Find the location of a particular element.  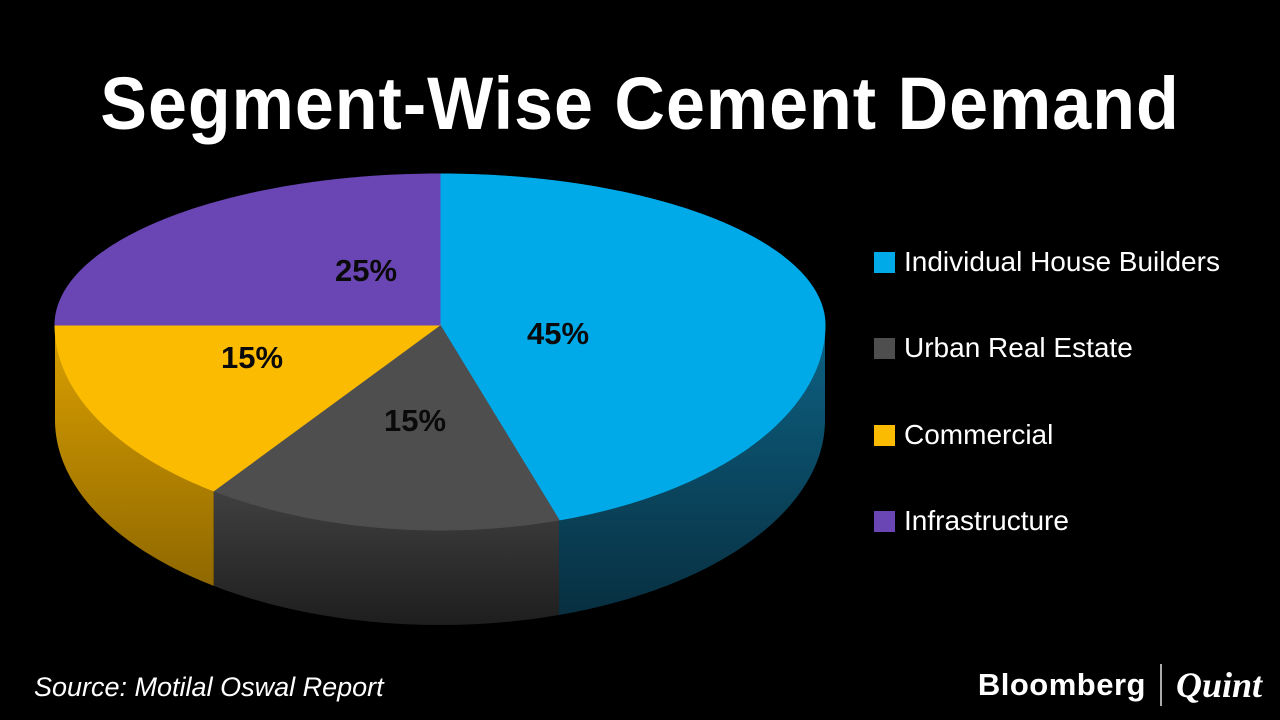

legend-swatch-commercial is located at coordinates (884, 435).